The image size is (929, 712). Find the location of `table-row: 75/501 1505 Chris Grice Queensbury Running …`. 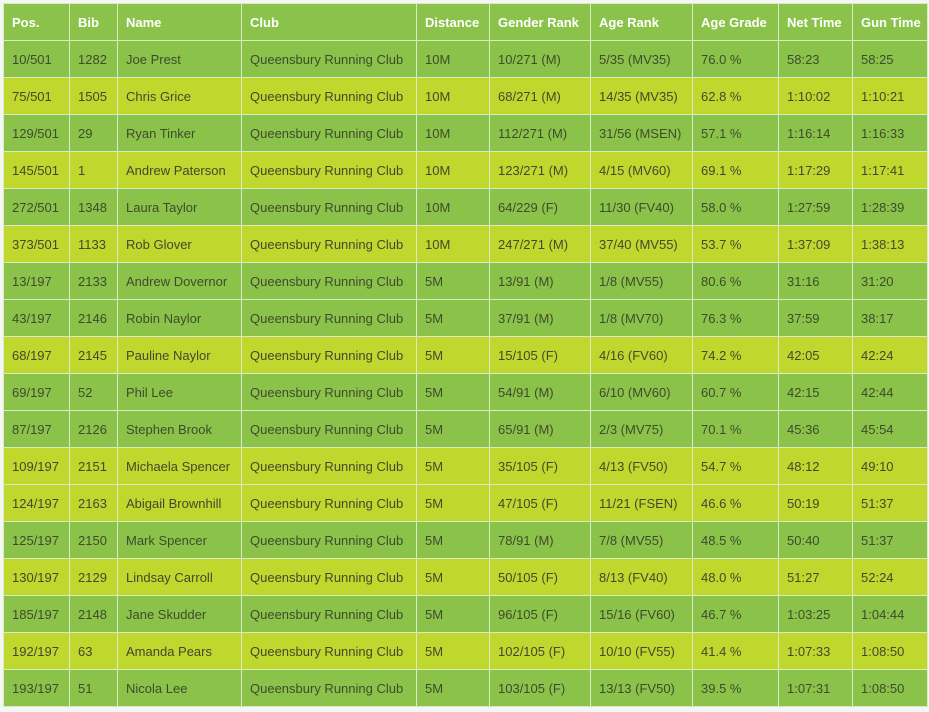

table-row: 75/501 1505 Chris Grice Queensbury Running … is located at coordinates (465, 96).